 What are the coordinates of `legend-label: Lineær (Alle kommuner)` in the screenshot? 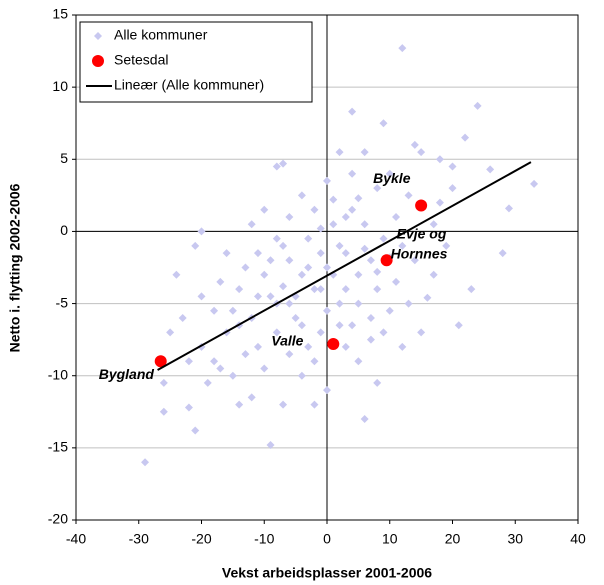 It's located at (189, 85).